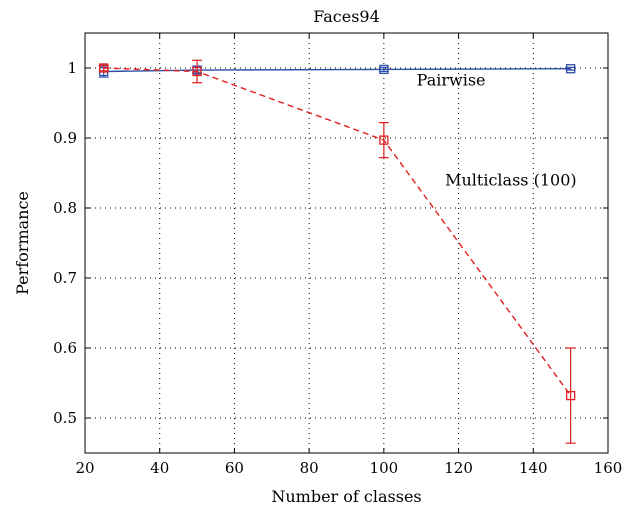 Image resolution: width=638 pixels, height=512 pixels. What do you see at coordinates (309, 468) in the screenshot?
I see `x-tick-label: 80` at bounding box center [309, 468].